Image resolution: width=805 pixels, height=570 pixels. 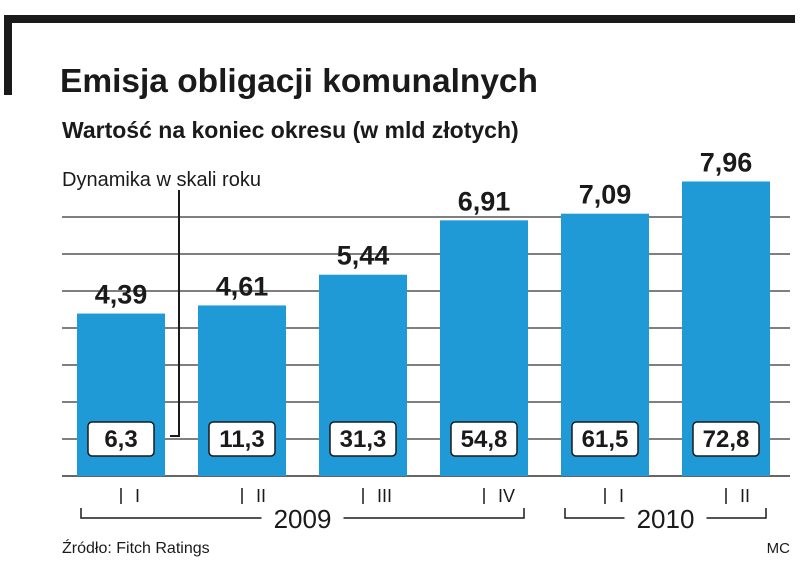 I want to click on frame-top-bar, so click(x=399, y=19).